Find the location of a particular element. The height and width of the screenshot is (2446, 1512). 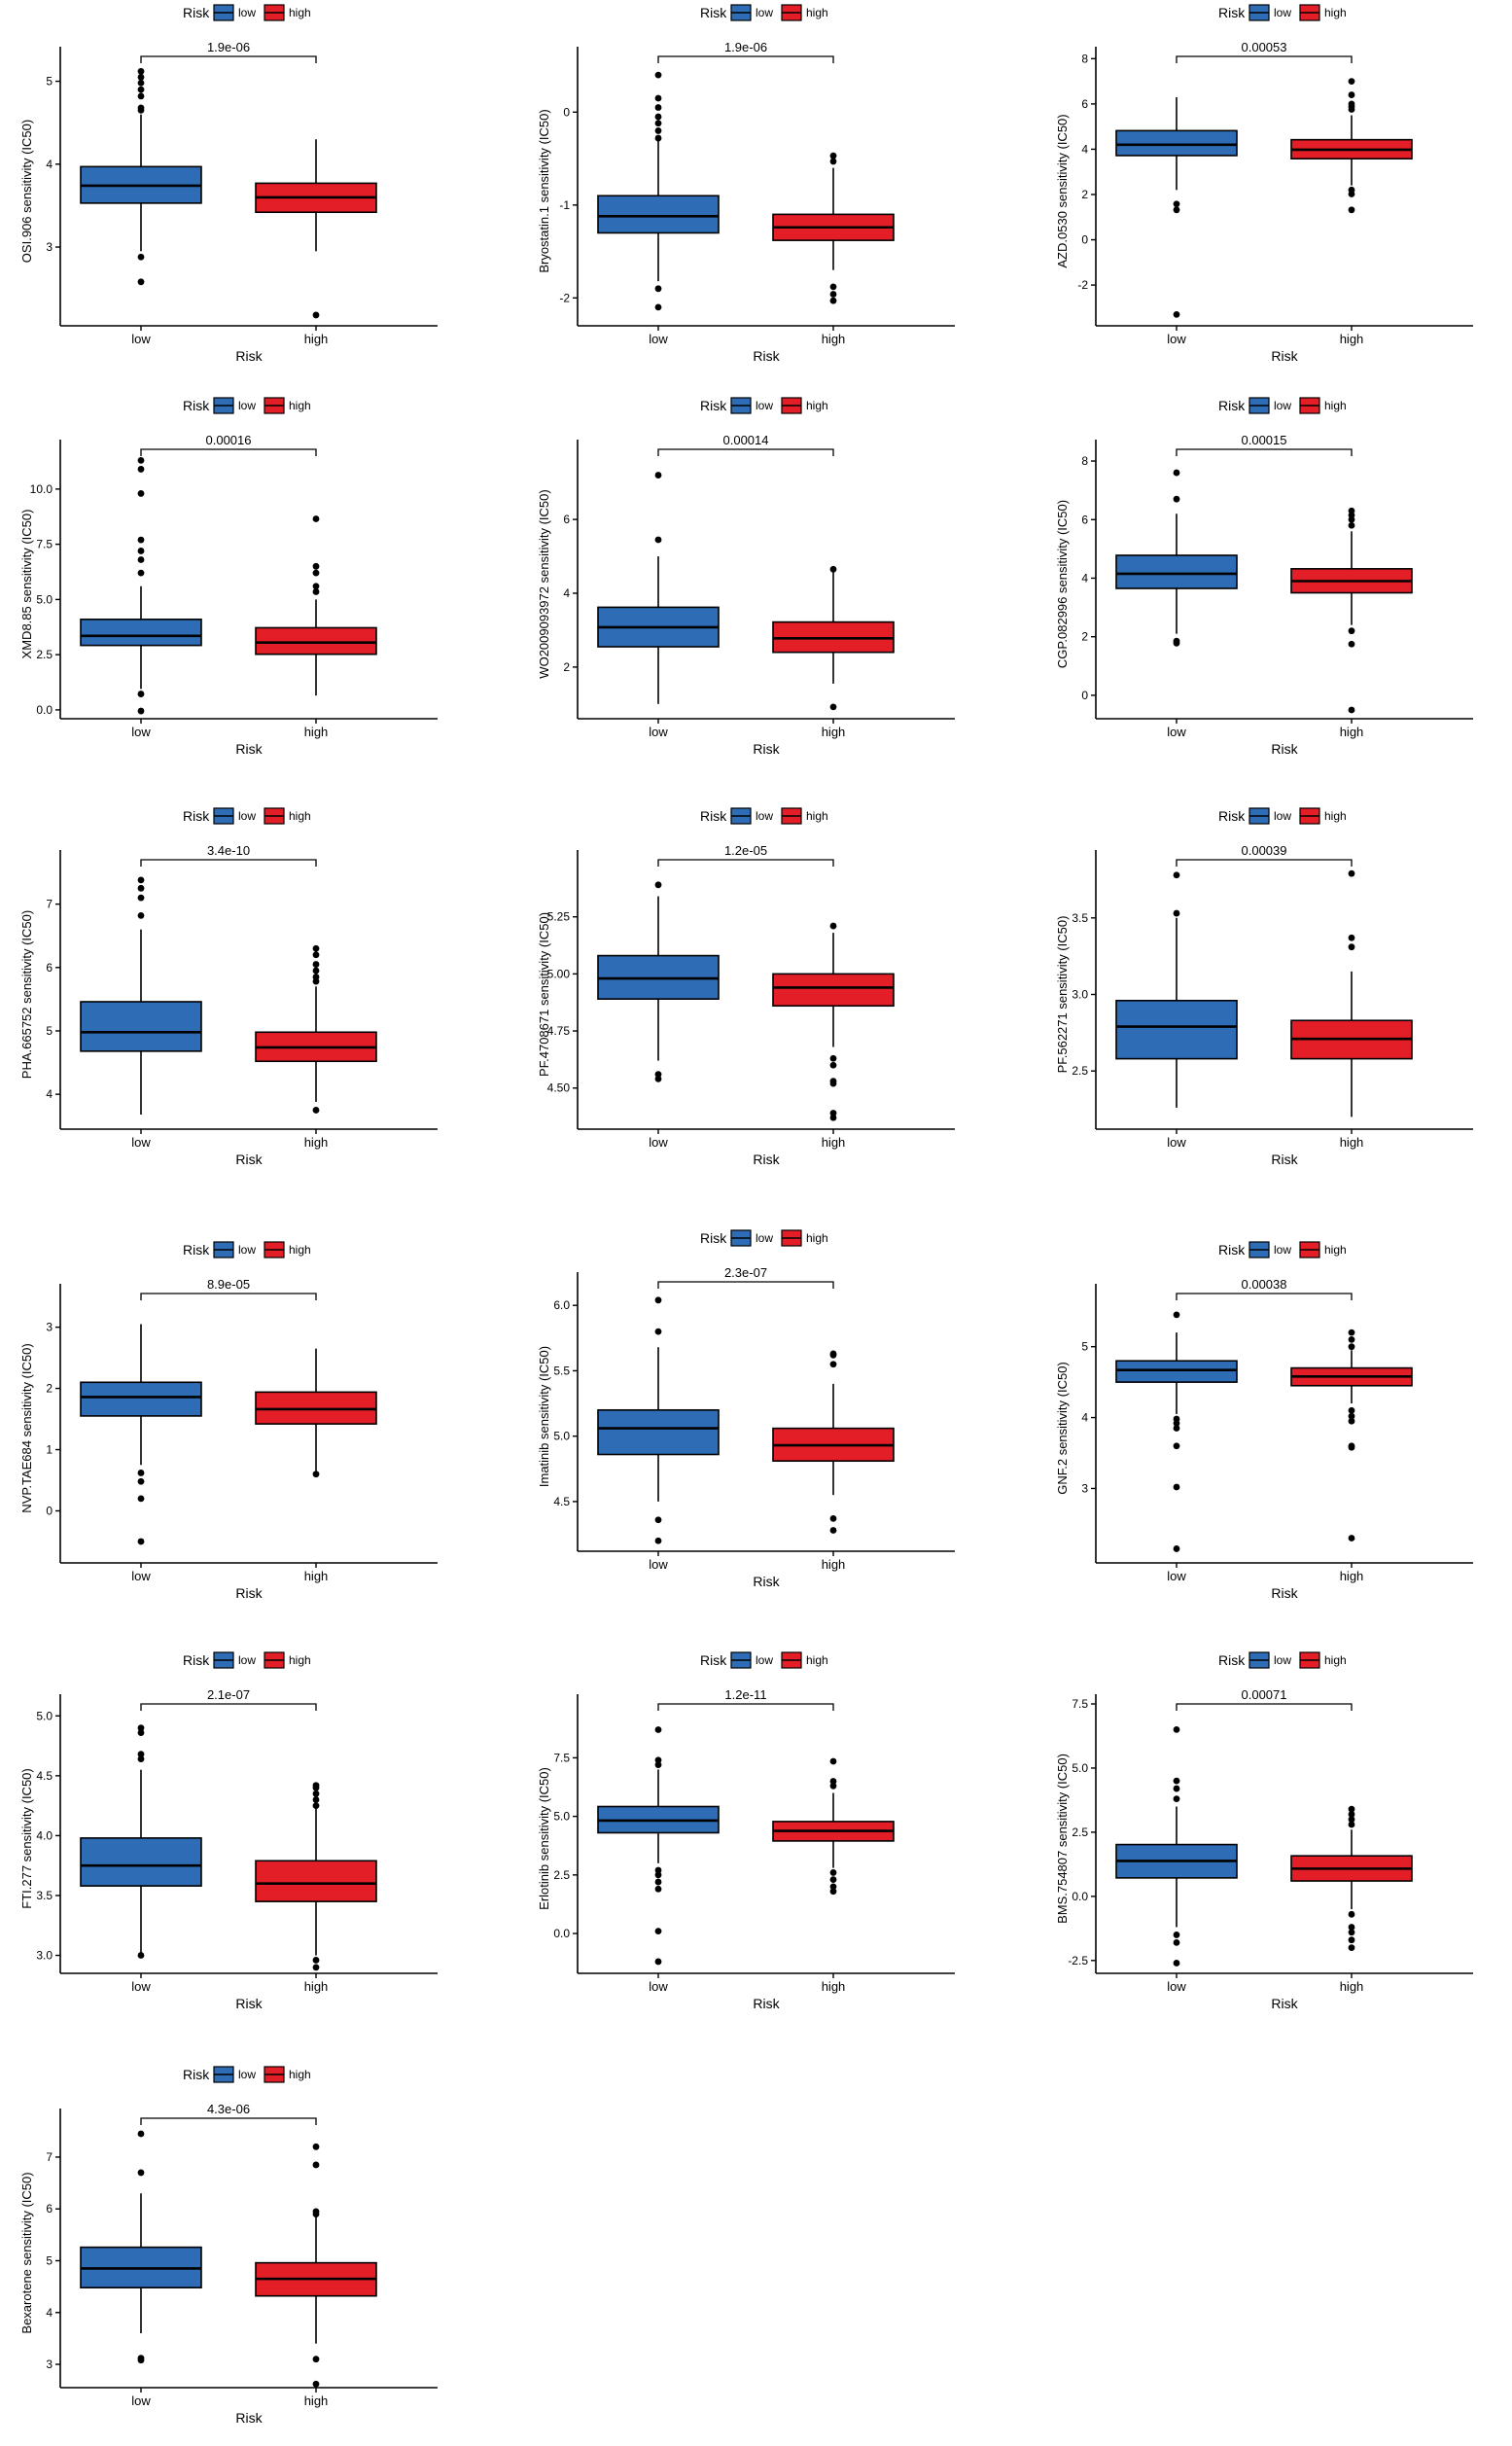

significance-bracket: 0.00015 is located at coordinates (1264, 445).